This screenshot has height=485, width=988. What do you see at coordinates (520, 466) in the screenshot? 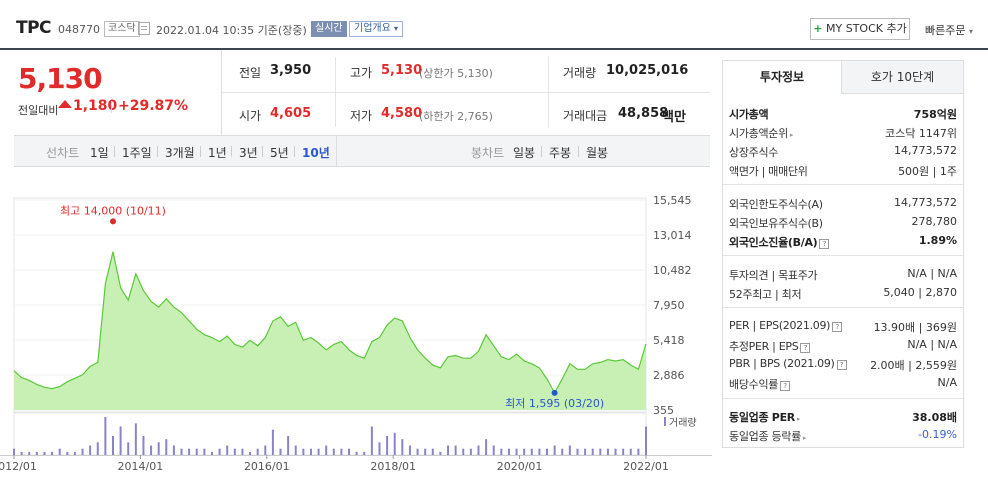
I see `x-tick-label: 2020/01` at bounding box center [520, 466].